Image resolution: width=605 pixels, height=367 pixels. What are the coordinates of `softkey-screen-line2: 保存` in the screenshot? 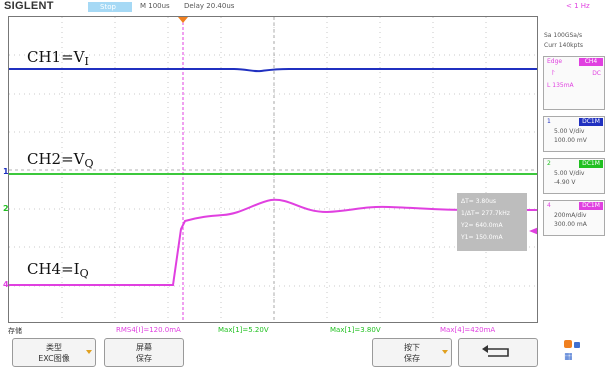 It's located at (144, 358).